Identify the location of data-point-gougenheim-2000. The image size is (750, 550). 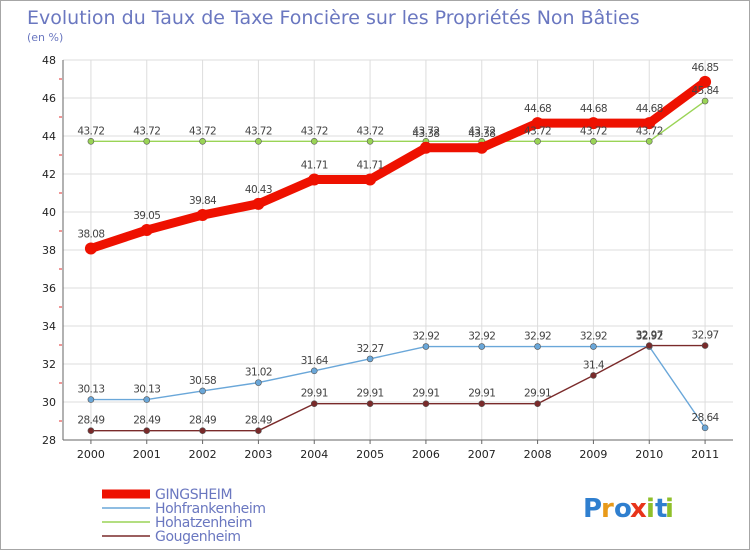
(91, 430).